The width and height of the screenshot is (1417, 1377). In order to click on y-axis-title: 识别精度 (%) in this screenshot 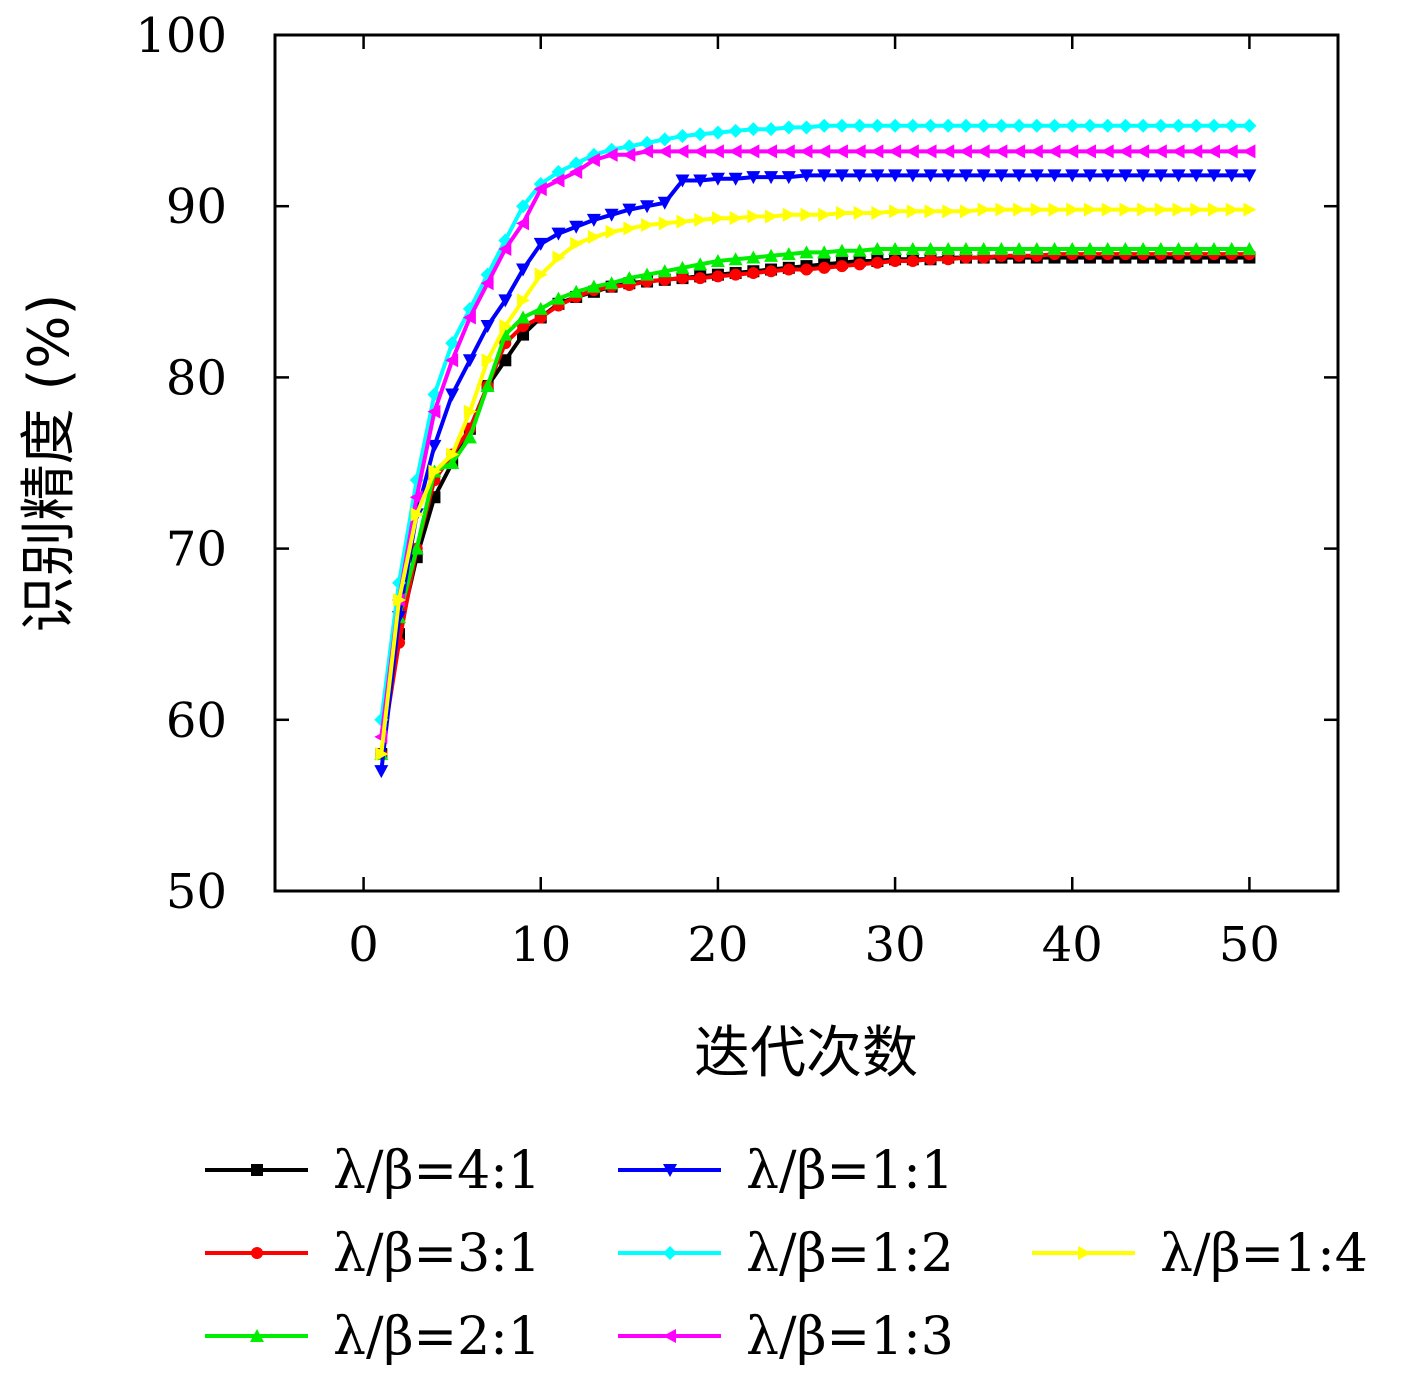, I will do `click(49, 463)`.